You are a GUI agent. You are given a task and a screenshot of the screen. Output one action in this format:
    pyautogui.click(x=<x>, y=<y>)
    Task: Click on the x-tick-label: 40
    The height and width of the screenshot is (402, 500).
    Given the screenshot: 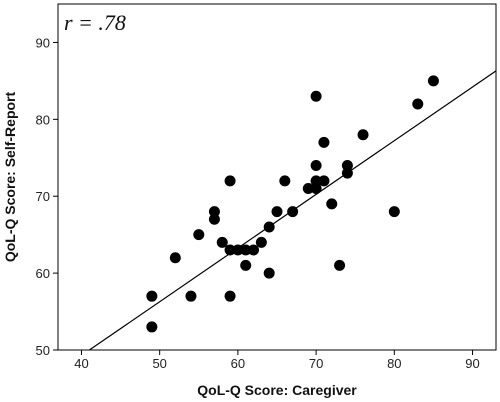 What is the action you would take?
    pyautogui.click(x=81, y=363)
    